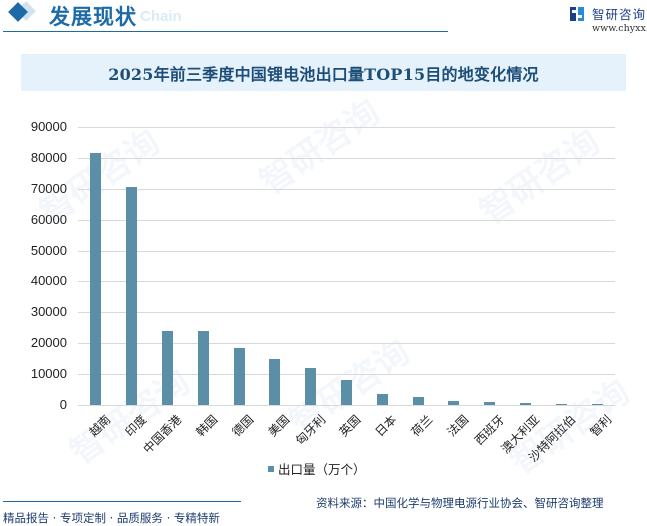 Image resolution: width=647 pixels, height=526 pixels. What do you see at coordinates (122, 501) in the screenshot?
I see `footer-divider` at bounding box center [122, 501].